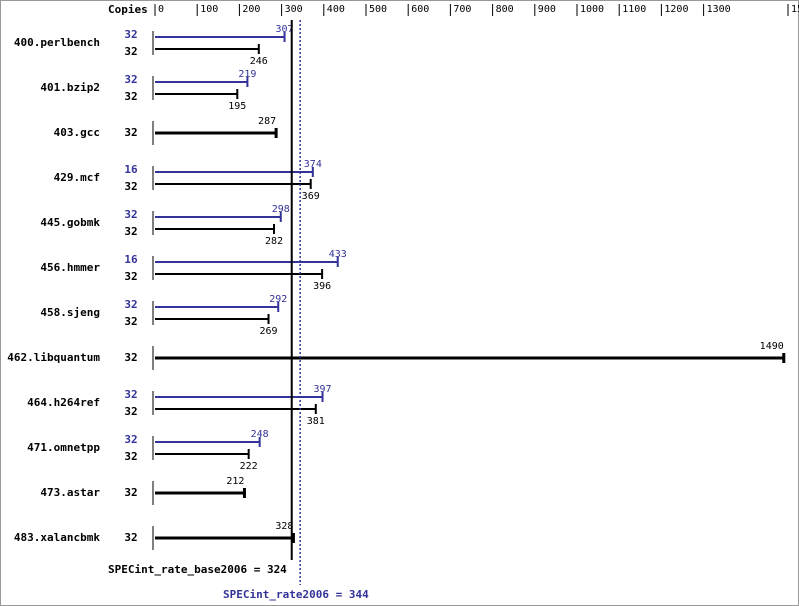  I want to click on value-label: 397, so click(323, 389).